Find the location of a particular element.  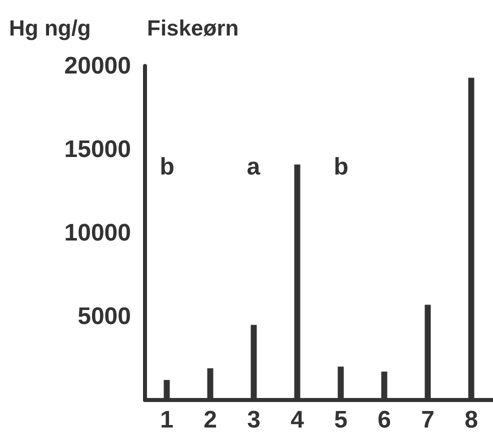

x-tick-label: 8 is located at coordinates (471, 420).